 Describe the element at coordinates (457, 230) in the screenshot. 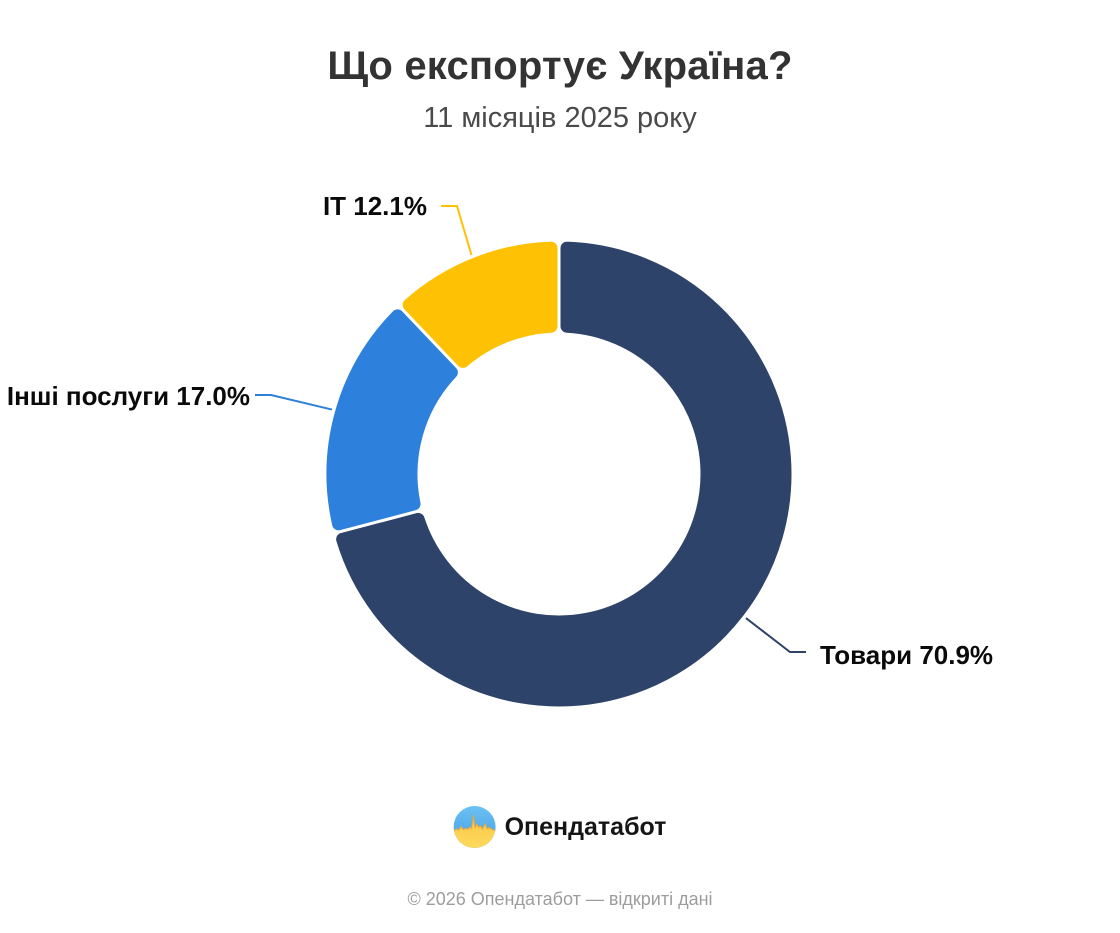

I see `leader-line-it` at that location.